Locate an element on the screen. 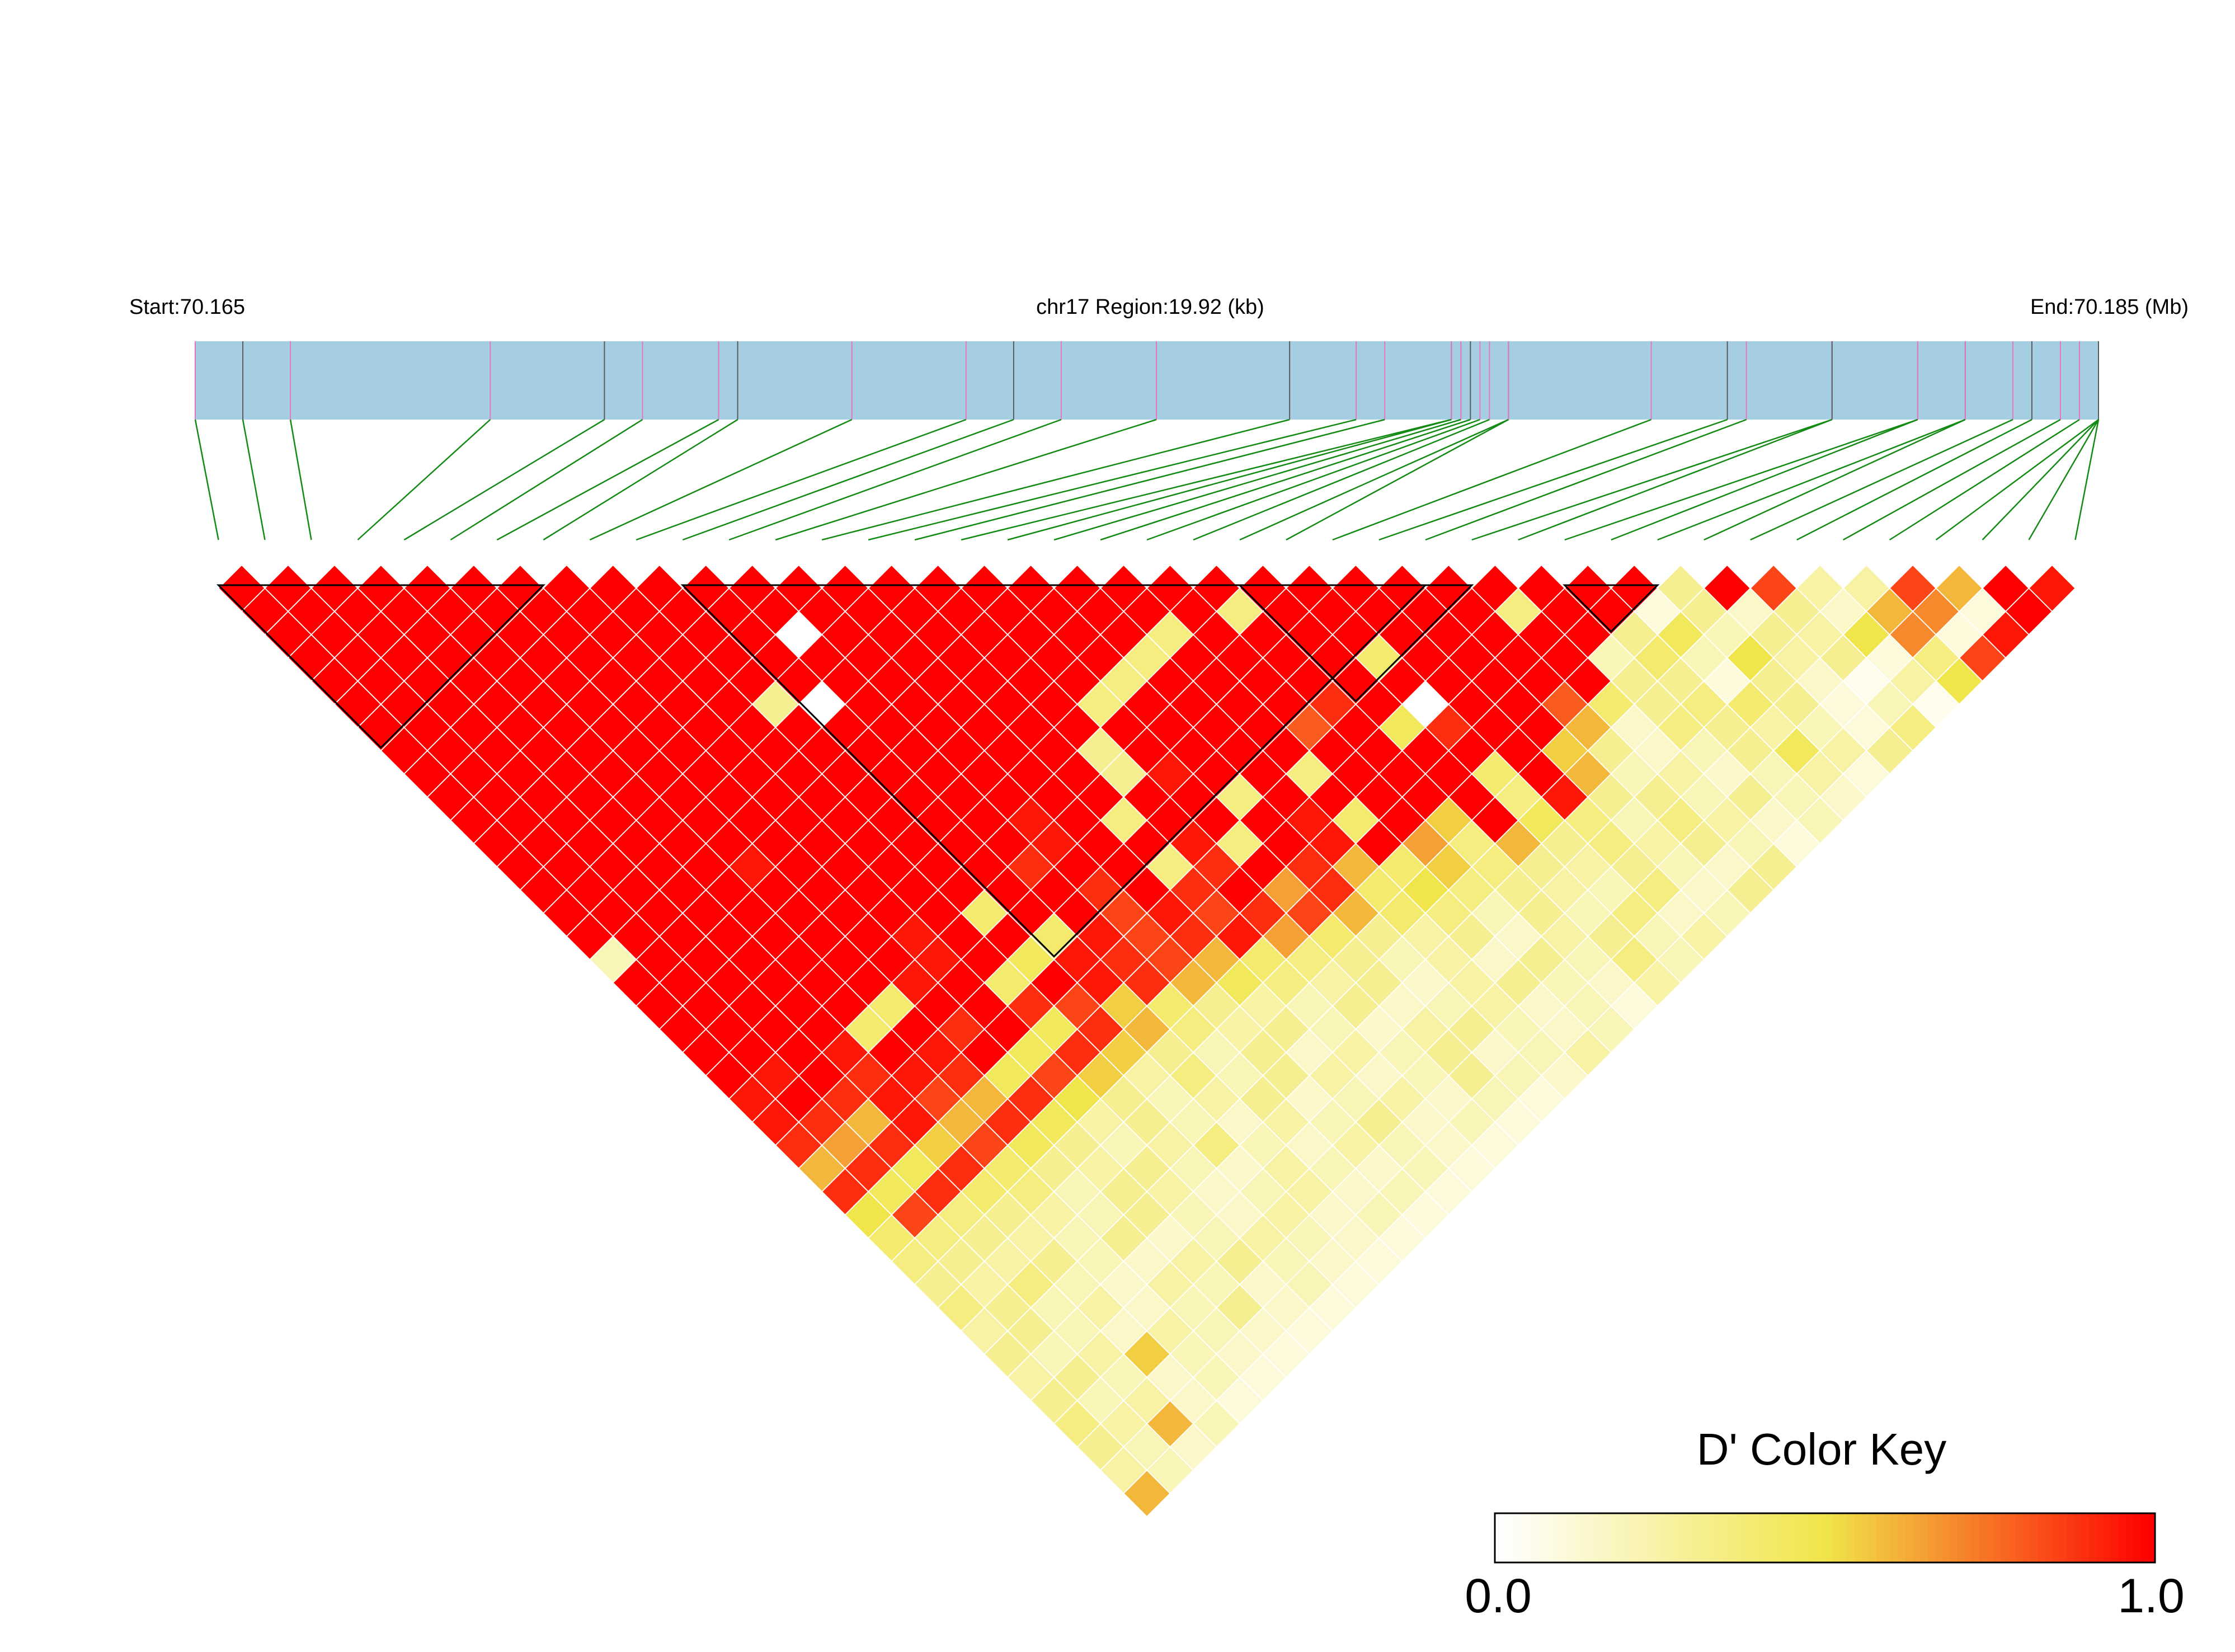 The image size is (2235, 1652). color-key-title: D' Color Key is located at coordinates (1822, 1449).